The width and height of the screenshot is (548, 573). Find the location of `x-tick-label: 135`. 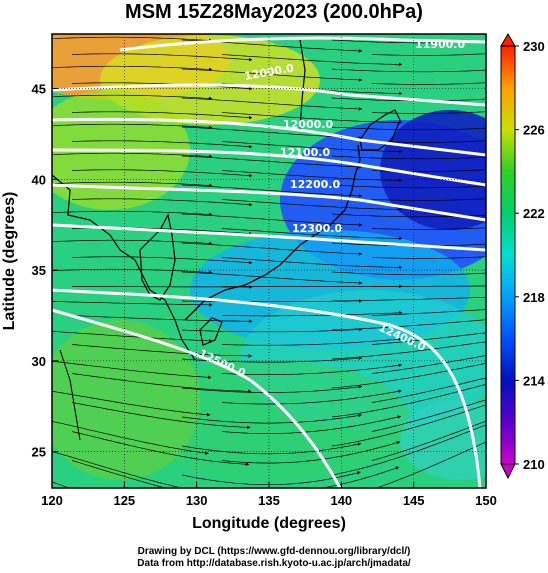

x-tick-label: 135 is located at coordinates (269, 500).